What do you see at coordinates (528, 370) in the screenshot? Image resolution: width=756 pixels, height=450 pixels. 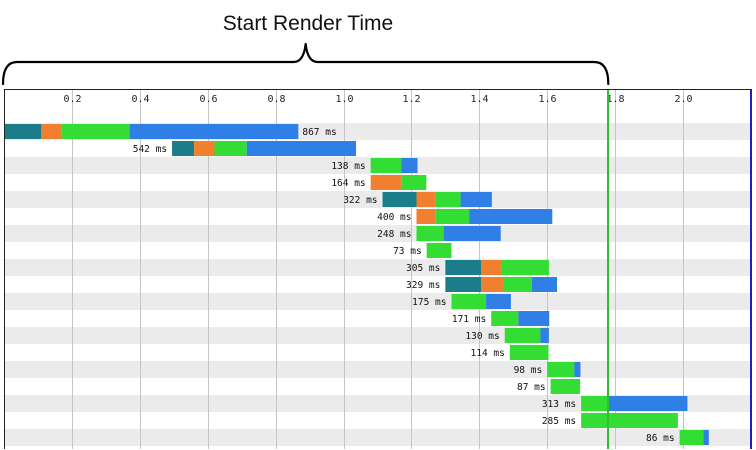 I see `duration-label: 98 ms` at bounding box center [528, 370].